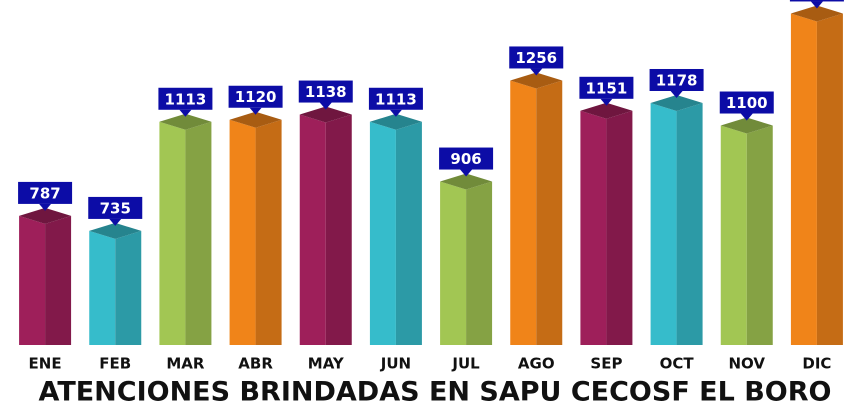  I want to click on x-tick-label: OCT, so click(677, 364).